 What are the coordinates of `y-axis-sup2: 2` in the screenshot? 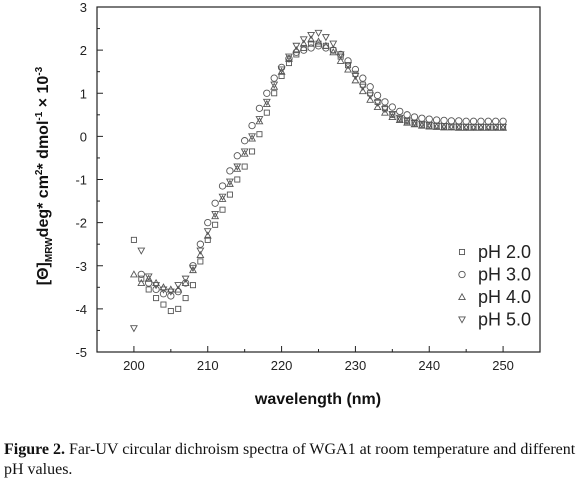 It's located at (39, 172).